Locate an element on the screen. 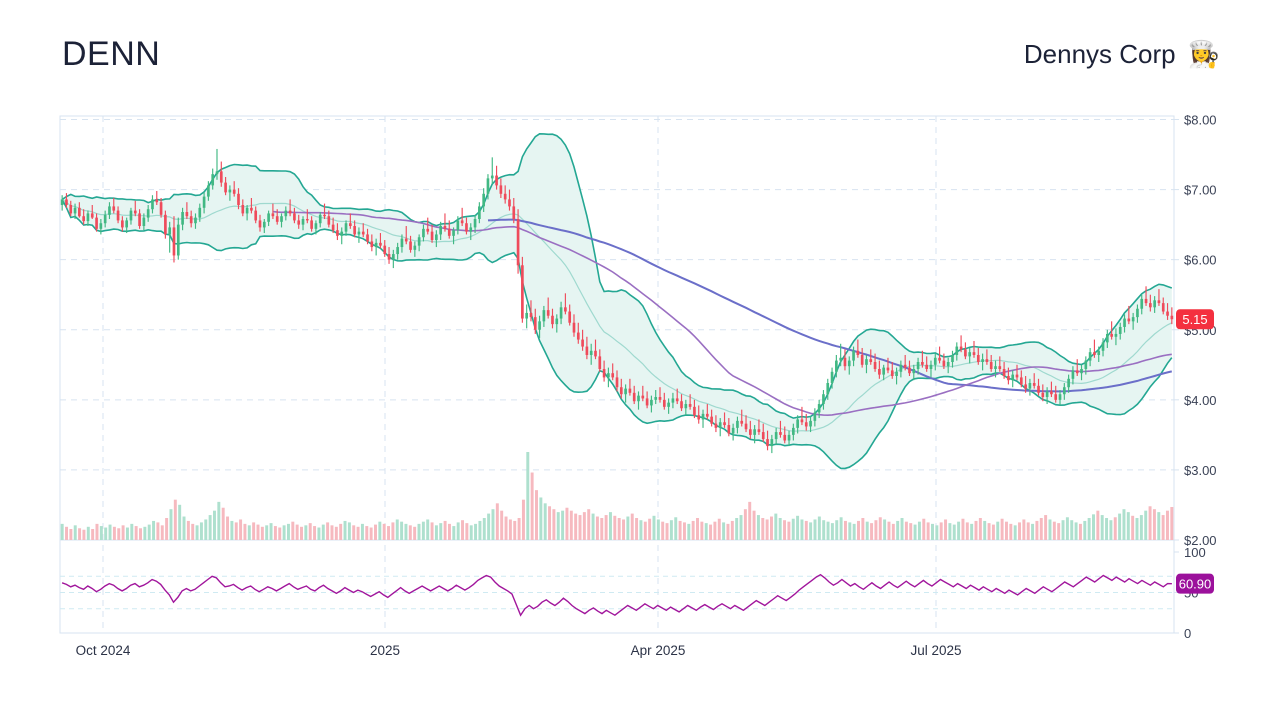 The height and width of the screenshot is (720, 1280). last-price-badge: 5.15 is located at coordinates (1195, 319).